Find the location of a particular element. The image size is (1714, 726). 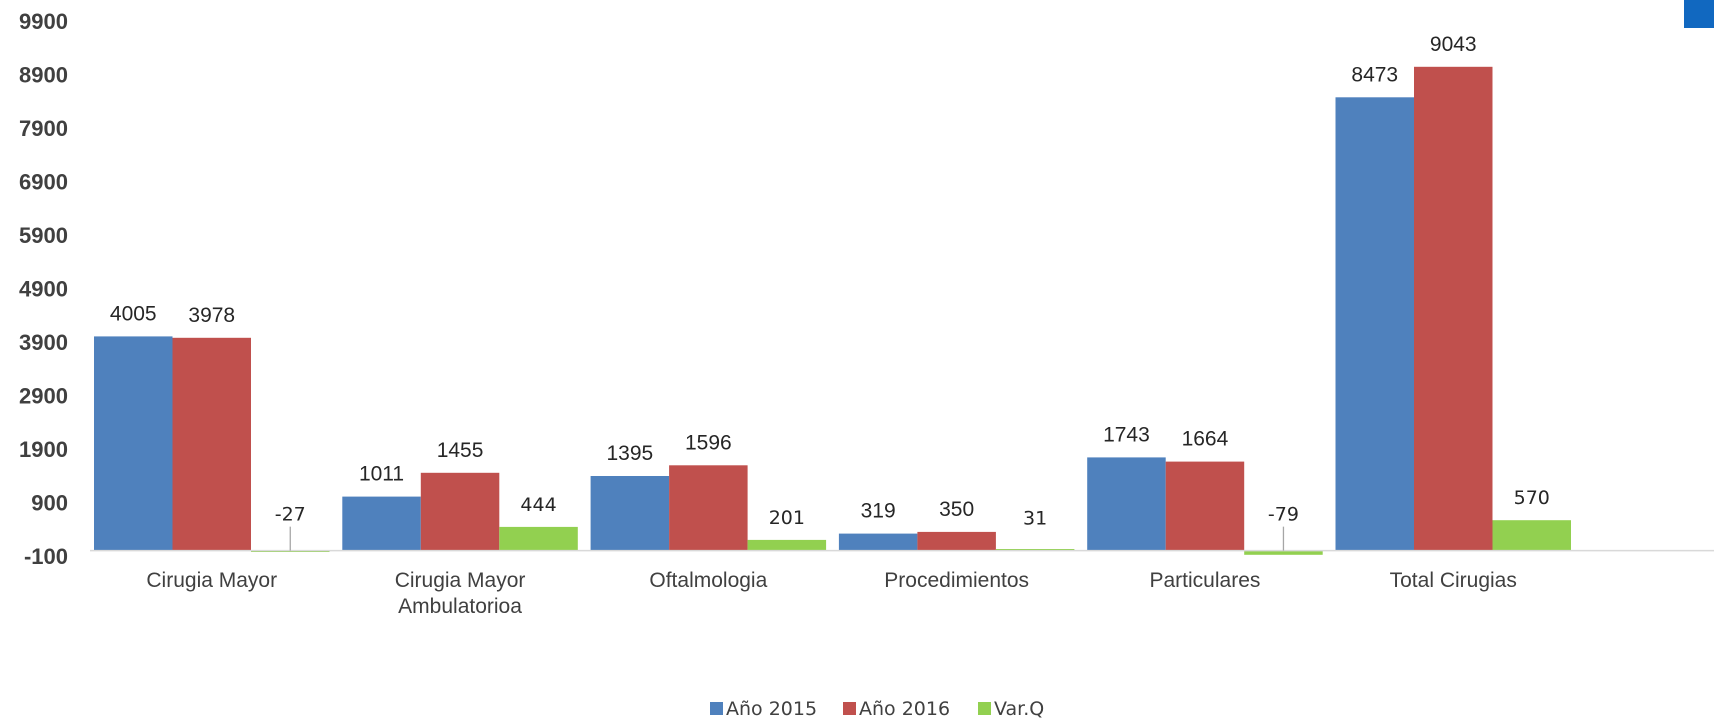

y-tick-label: 2900 is located at coordinates (43, 396).